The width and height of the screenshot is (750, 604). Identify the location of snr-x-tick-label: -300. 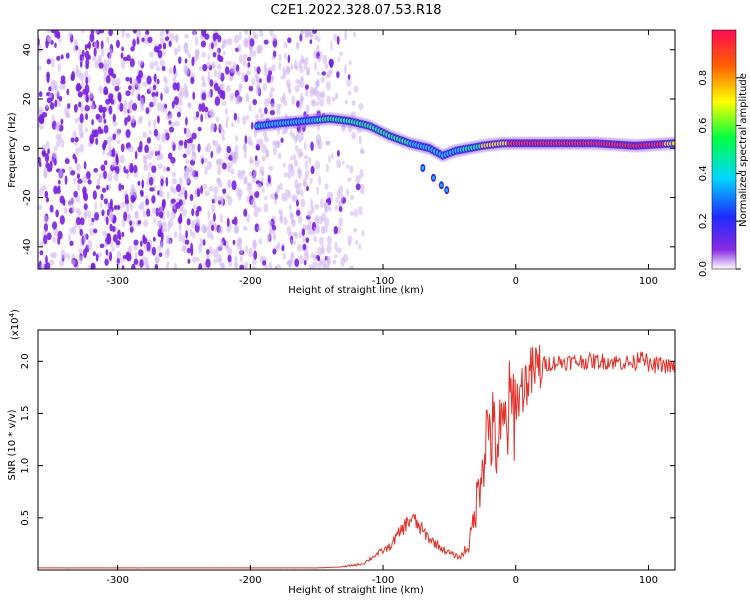
(117, 580).